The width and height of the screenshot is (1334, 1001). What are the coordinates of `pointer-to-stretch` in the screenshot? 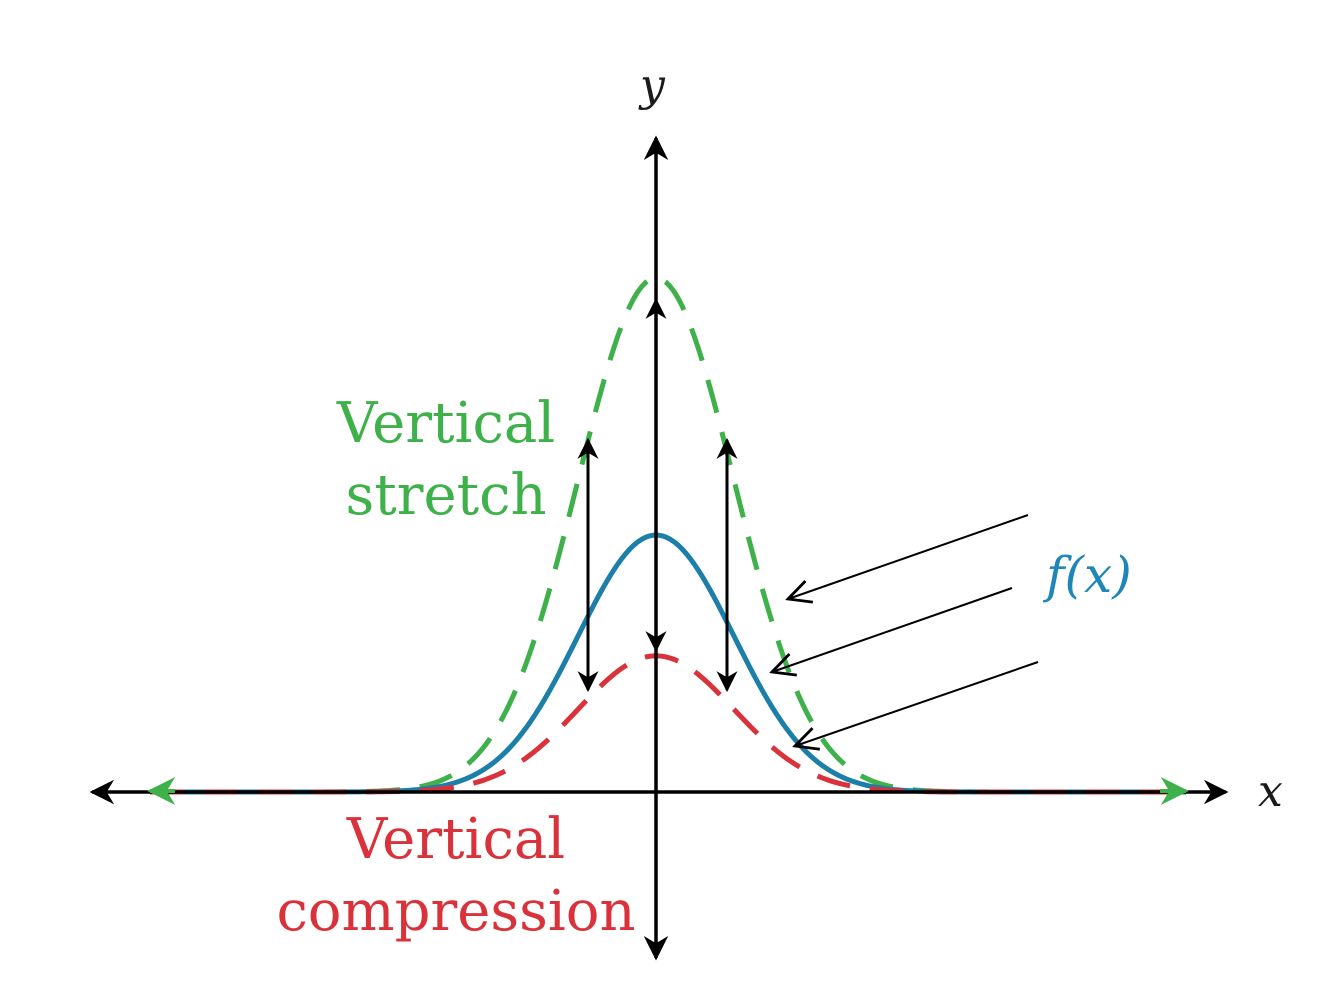 It's located at (908, 556).